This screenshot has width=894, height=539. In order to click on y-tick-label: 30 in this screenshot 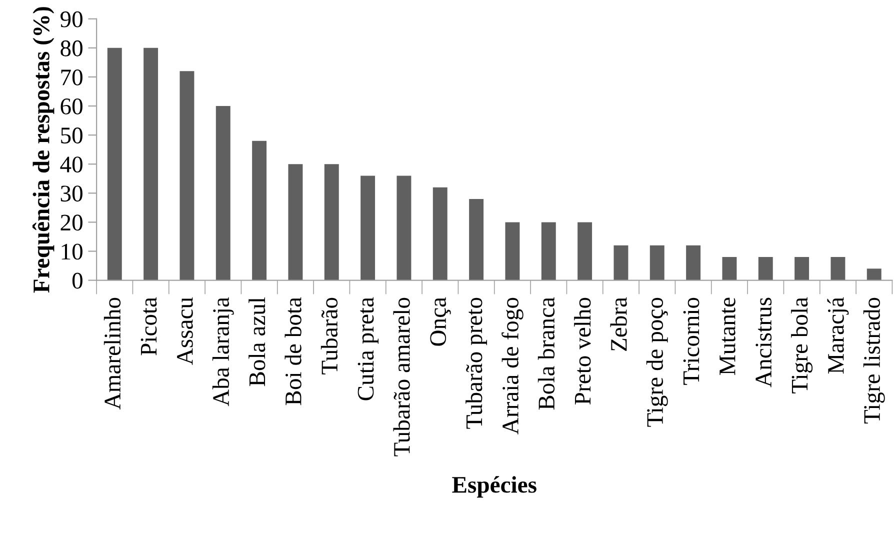, I will do `click(71, 194)`.